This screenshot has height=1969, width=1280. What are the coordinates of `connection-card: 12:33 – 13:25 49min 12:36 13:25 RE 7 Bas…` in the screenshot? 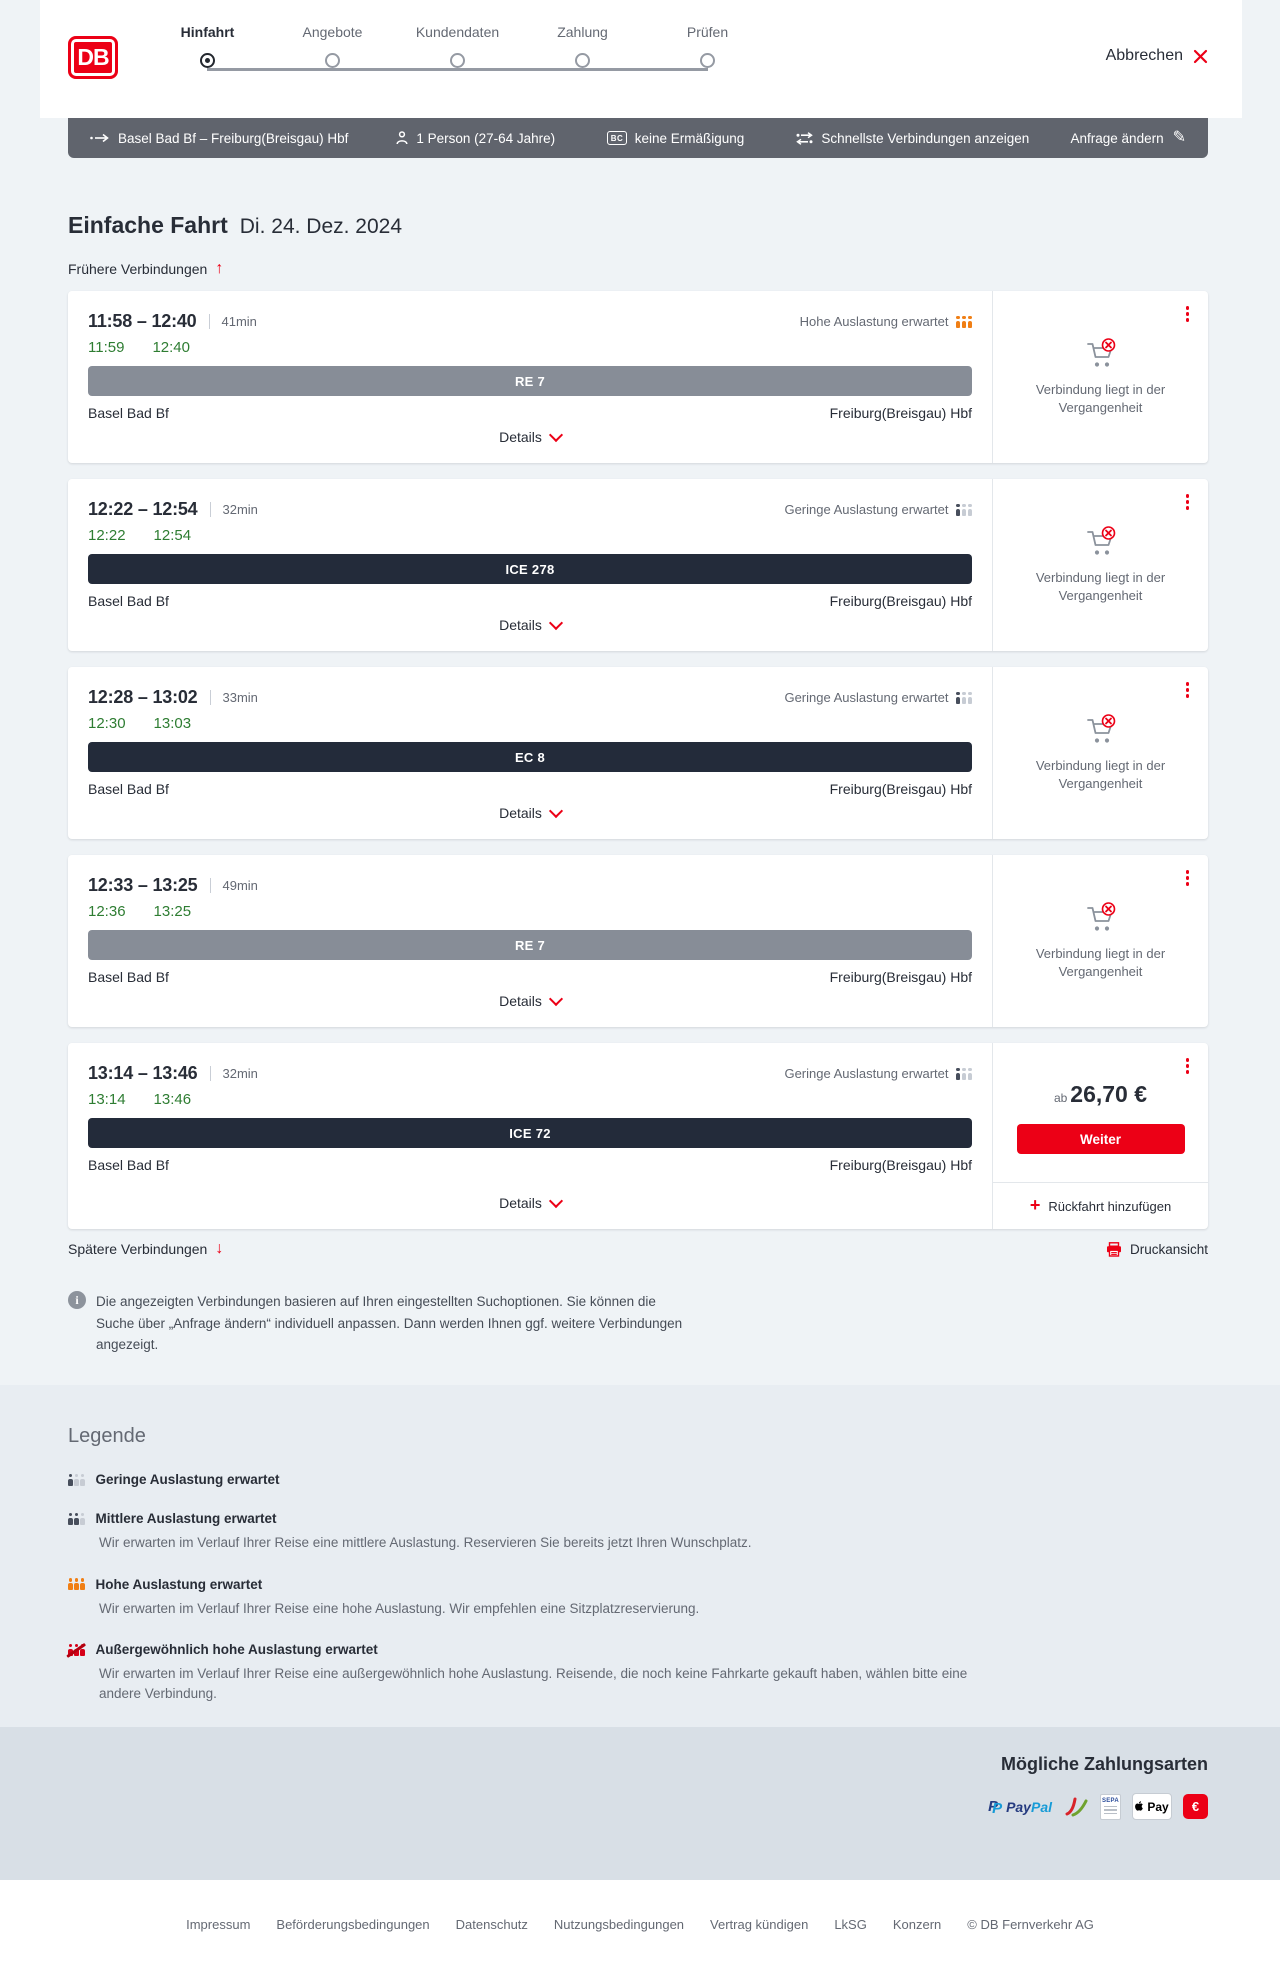 It's located at (638, 941).